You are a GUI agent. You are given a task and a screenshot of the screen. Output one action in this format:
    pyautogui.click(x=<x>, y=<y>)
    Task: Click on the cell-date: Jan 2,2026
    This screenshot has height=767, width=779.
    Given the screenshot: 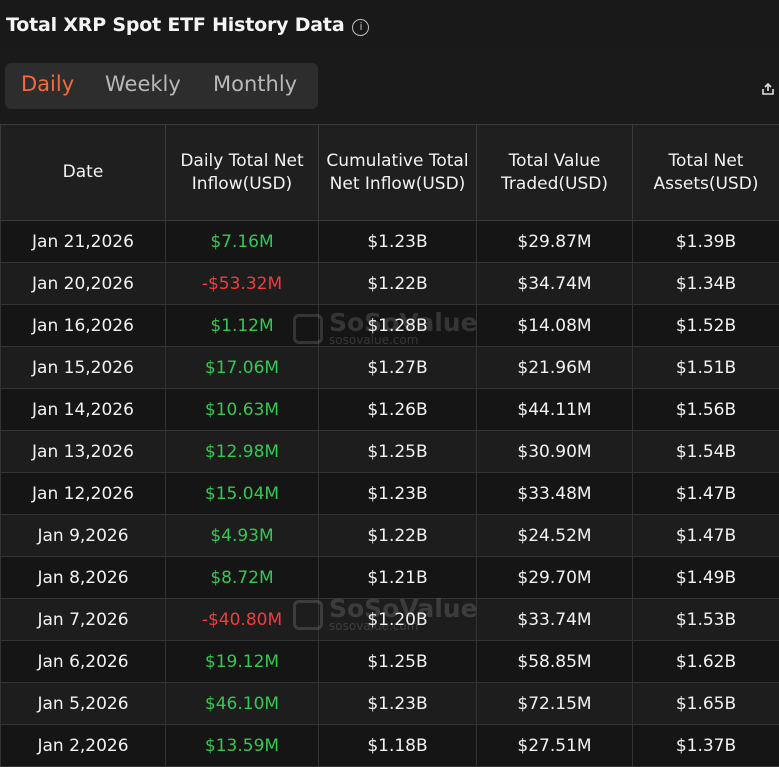 What is the action you would take?
    pyautogui.click(x=83, y=745)
    